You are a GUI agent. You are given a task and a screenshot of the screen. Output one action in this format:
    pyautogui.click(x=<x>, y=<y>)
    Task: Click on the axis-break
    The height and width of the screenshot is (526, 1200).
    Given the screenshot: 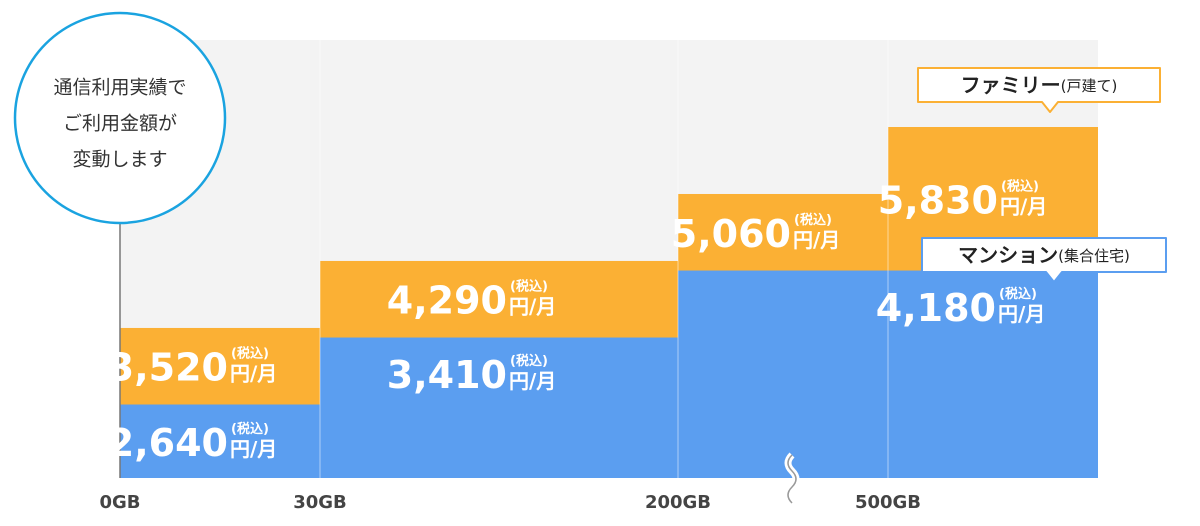 What is the action you would take?
    pyautogui.click(x=792, y=479)
    